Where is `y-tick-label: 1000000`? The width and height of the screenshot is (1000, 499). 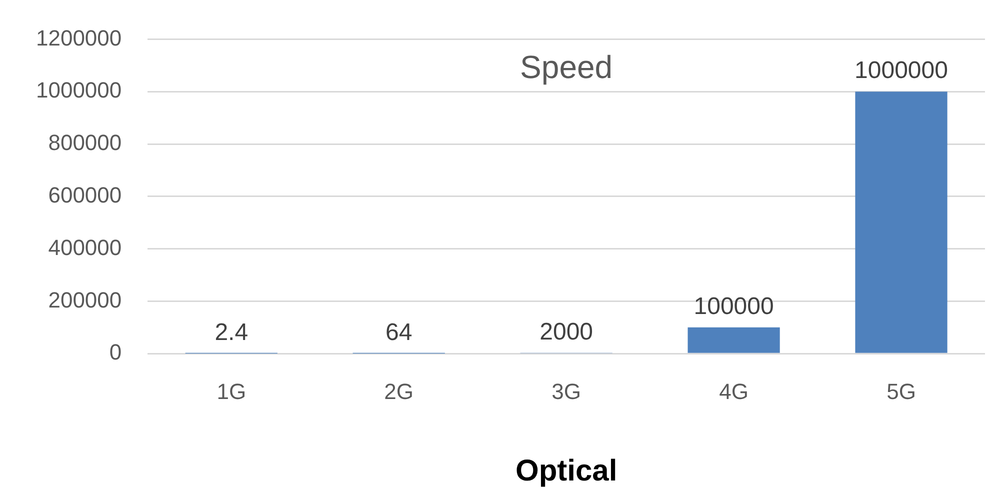
y-tick-label: 1000000 is located at coordinates (79, 90).